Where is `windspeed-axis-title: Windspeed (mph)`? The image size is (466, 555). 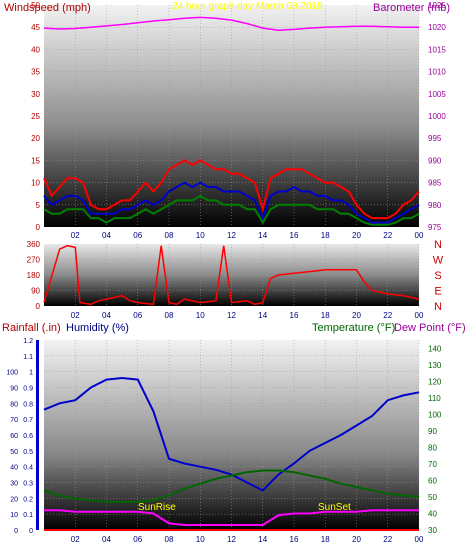
windspeed-axis-title: Windspeed (mph) is located at coordinates (47, 8).